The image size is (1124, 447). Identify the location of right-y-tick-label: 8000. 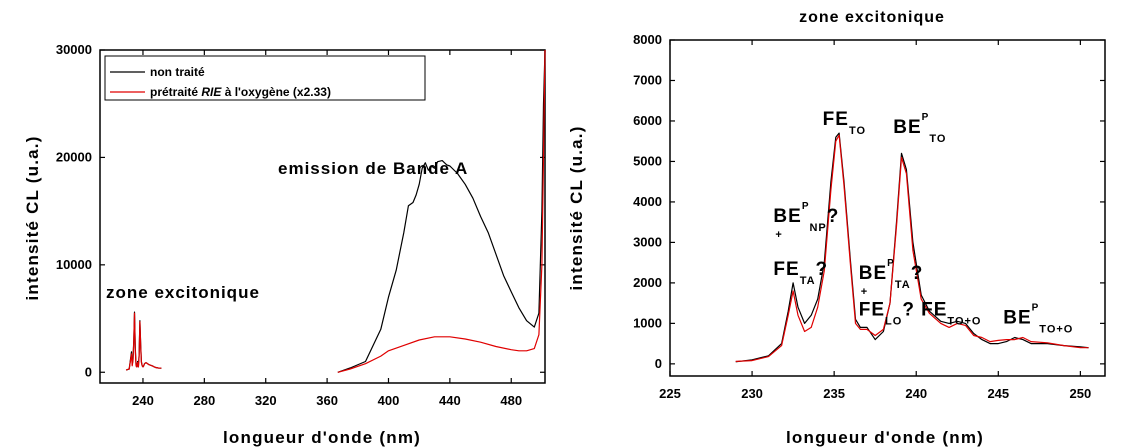
(647, 39).